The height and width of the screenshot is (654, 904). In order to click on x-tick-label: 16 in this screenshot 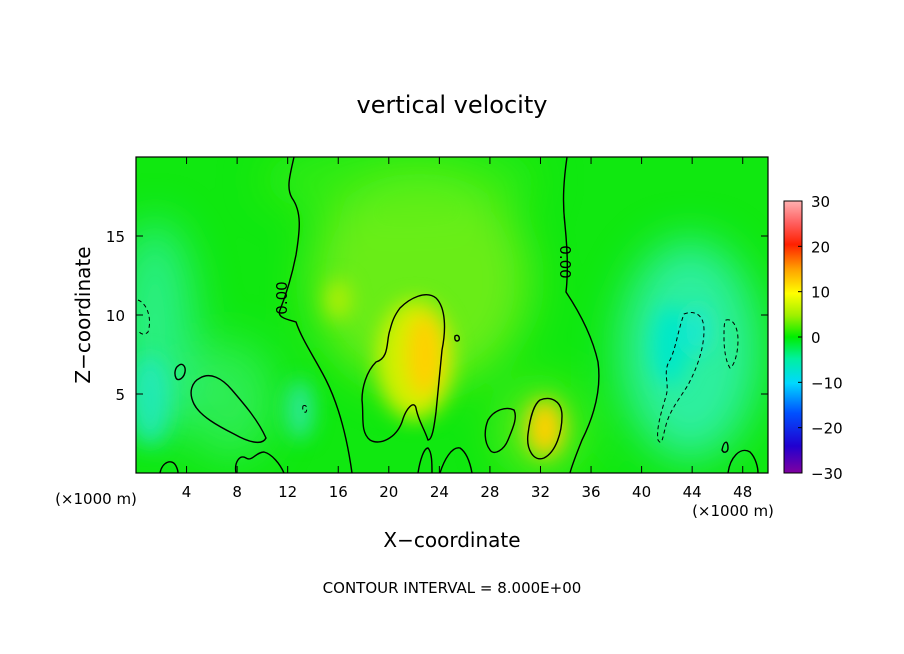, I will do `click(338, 492)`.